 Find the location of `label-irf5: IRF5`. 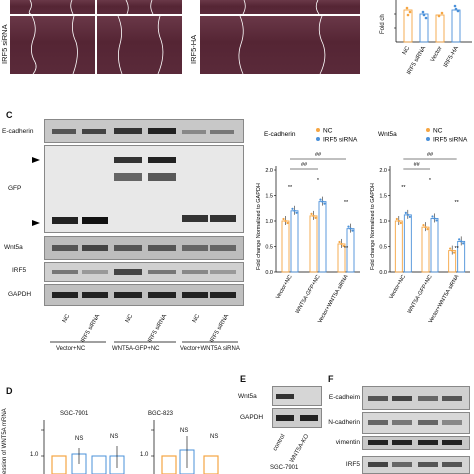

label-irf5: IRF5 is located at coordinates (19, 270).